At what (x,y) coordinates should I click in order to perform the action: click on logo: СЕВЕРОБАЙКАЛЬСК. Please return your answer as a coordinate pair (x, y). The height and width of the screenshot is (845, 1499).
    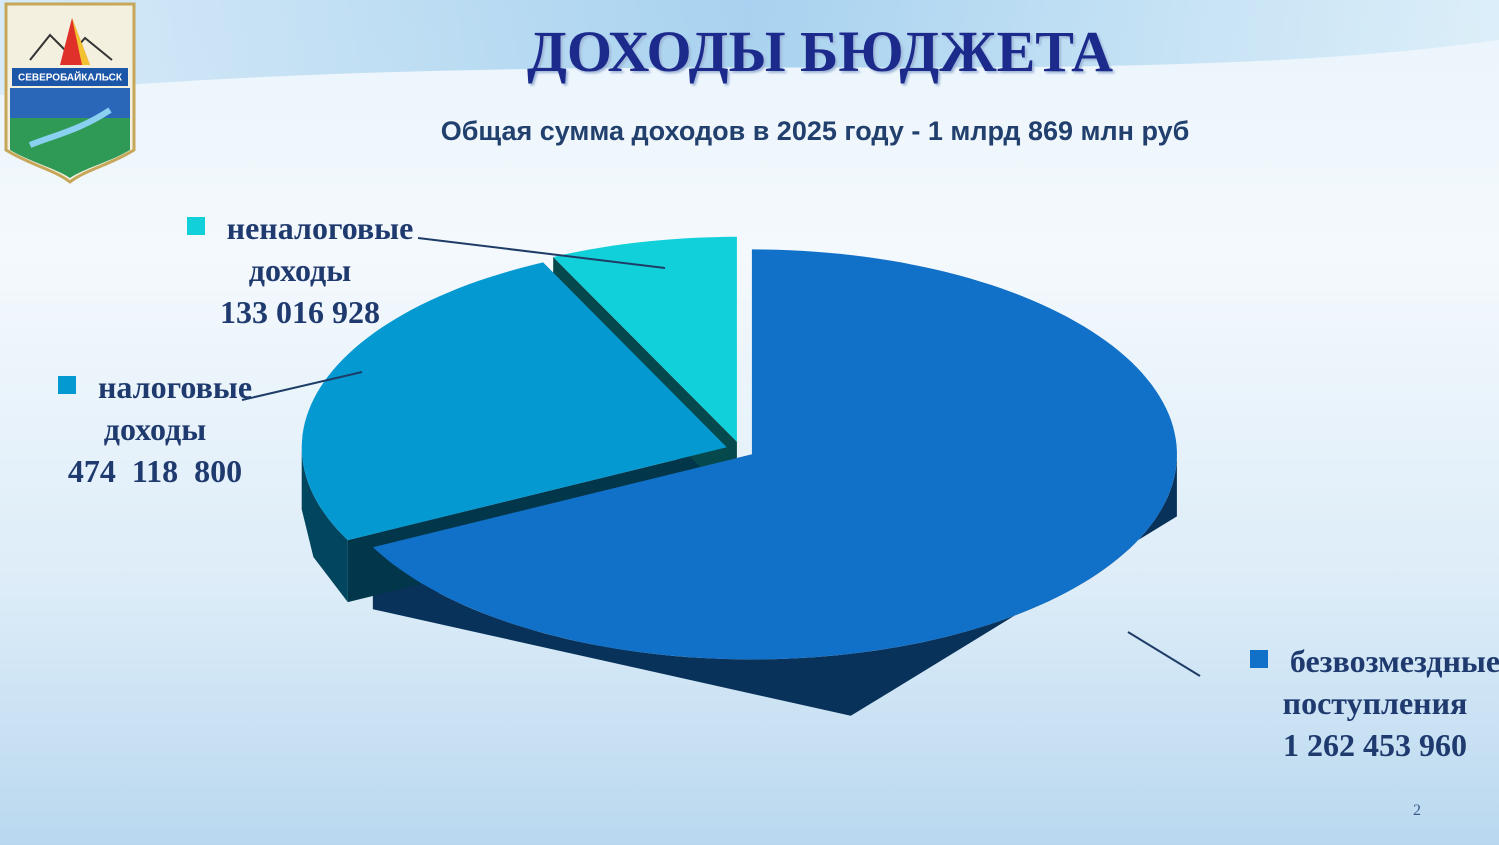
    Looking at the image, I should click on (70, 93).